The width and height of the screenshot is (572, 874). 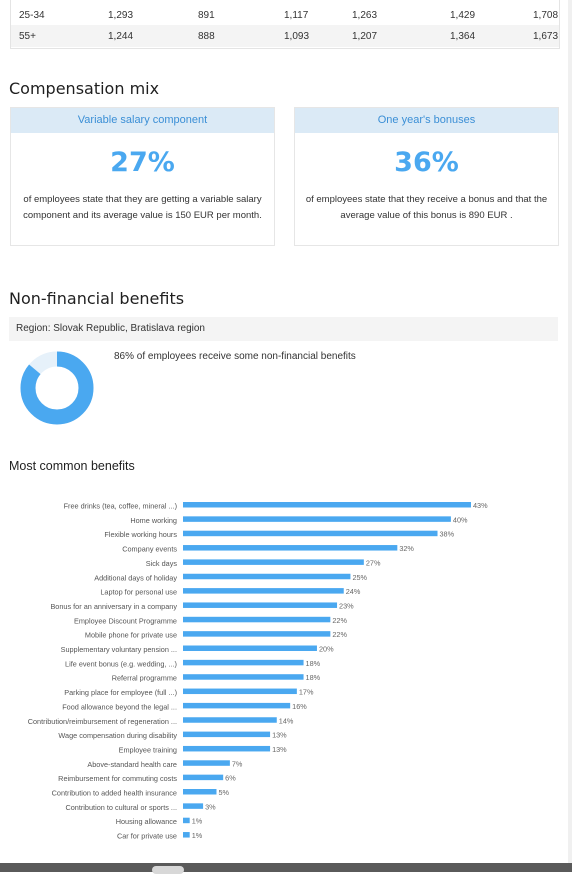 What do you see at coordinates (148, 749) in the screenshot?
I see `category-label: Employee training` at bounding box center [148, 749].